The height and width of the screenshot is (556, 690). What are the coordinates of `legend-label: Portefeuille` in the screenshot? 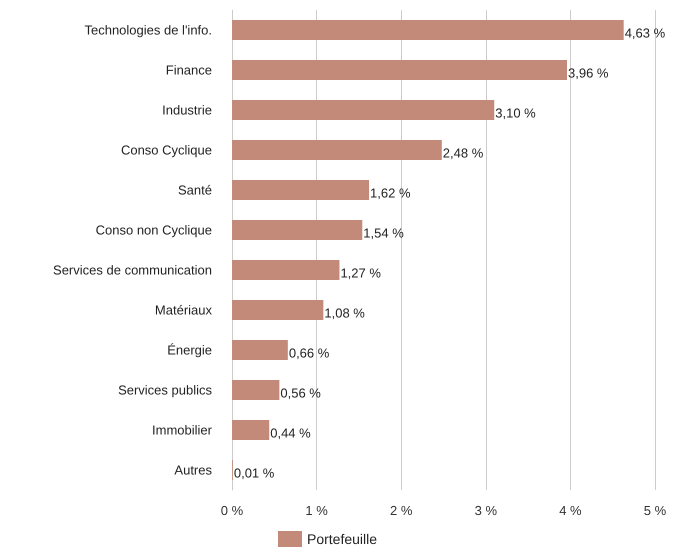 It's located at (342, 539).